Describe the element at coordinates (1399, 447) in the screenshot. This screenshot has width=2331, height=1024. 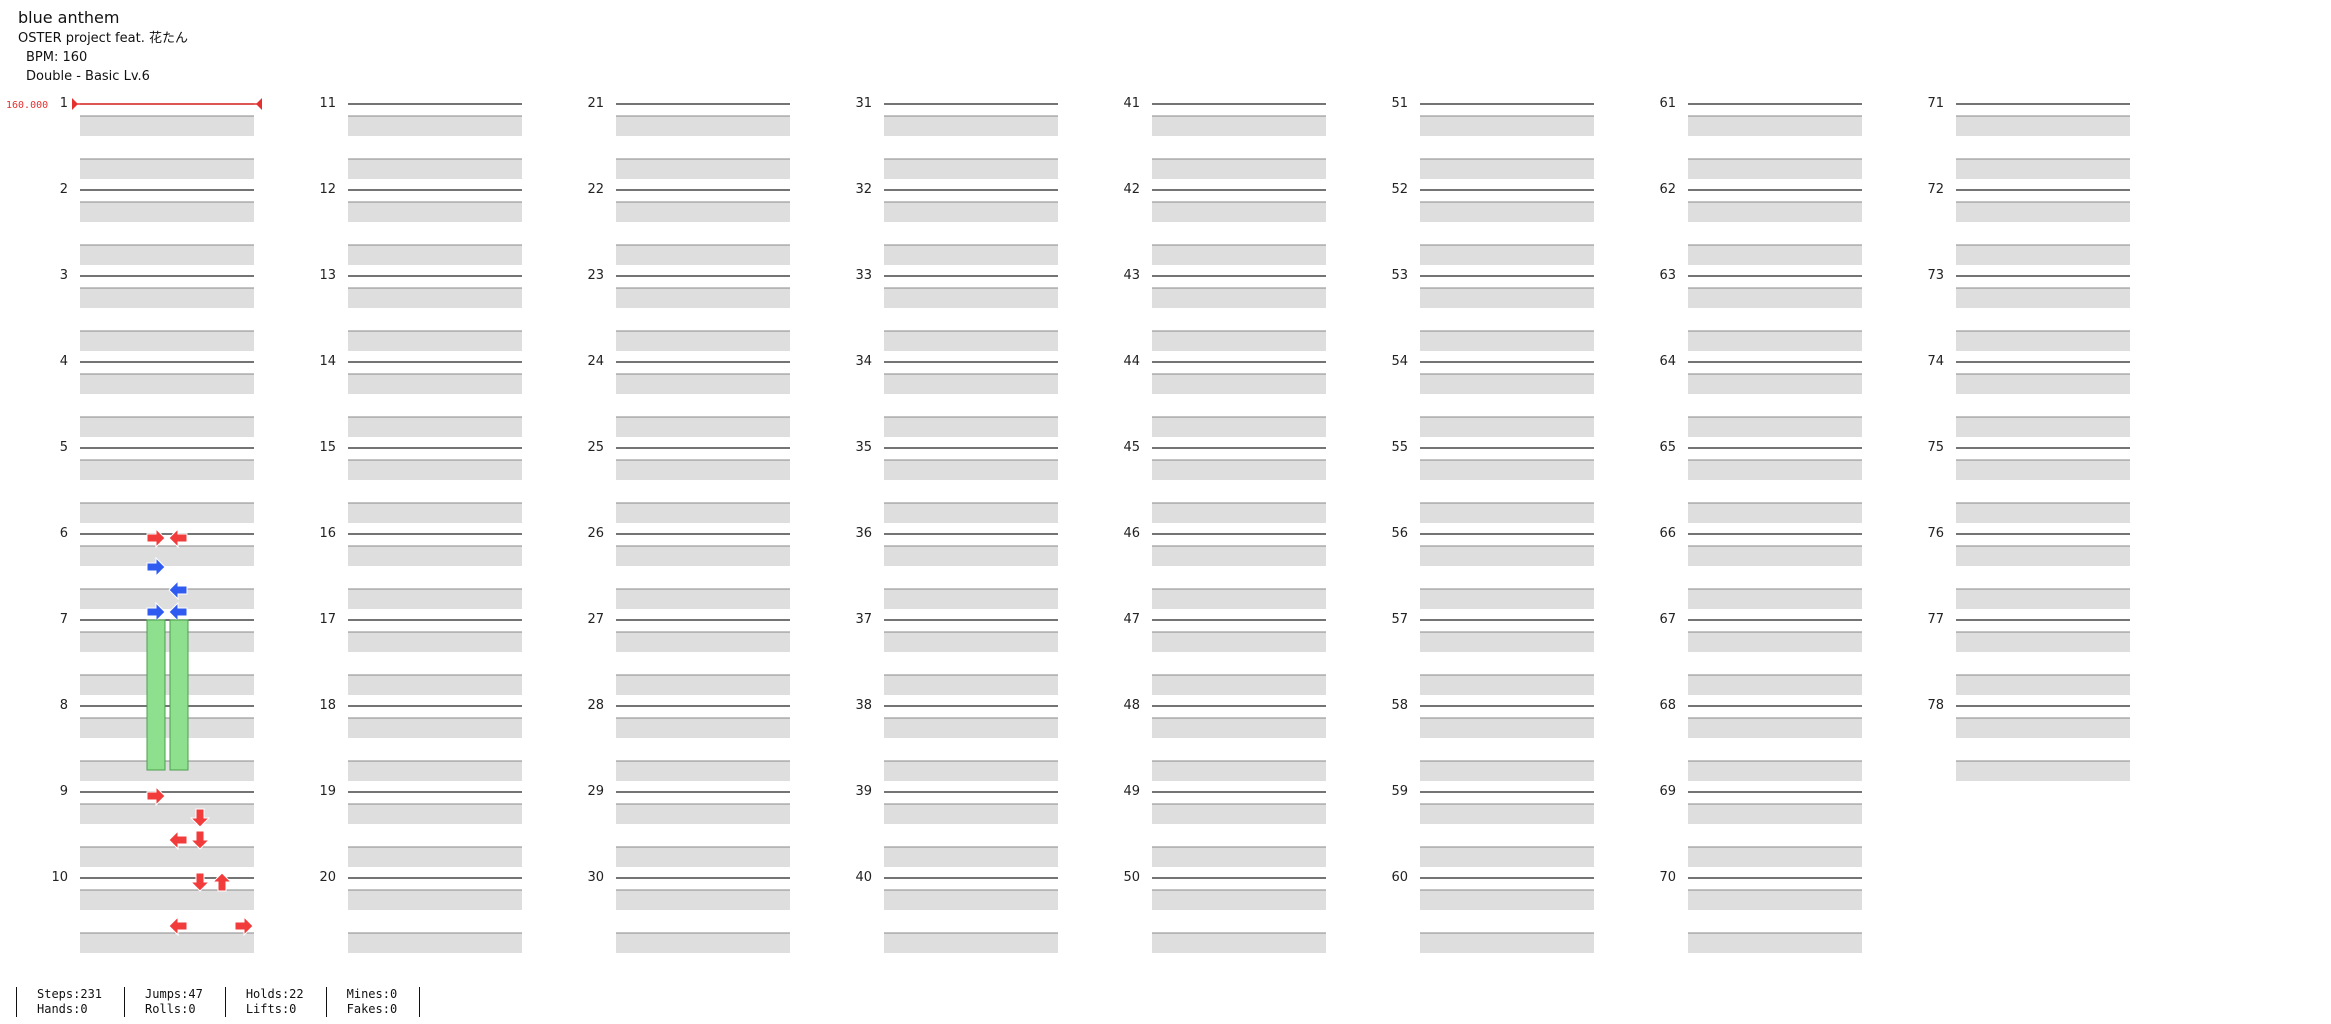
I see `measure-number: 55` at that location.